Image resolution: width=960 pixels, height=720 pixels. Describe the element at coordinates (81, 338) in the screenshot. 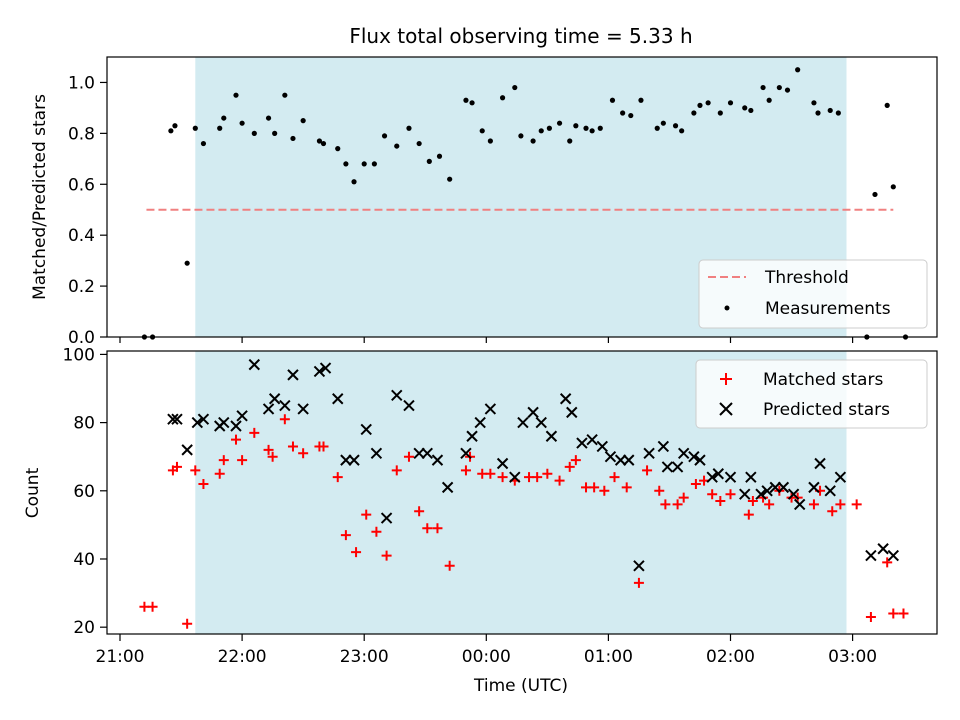

I see `y-tick-label: 0.0` at that location.